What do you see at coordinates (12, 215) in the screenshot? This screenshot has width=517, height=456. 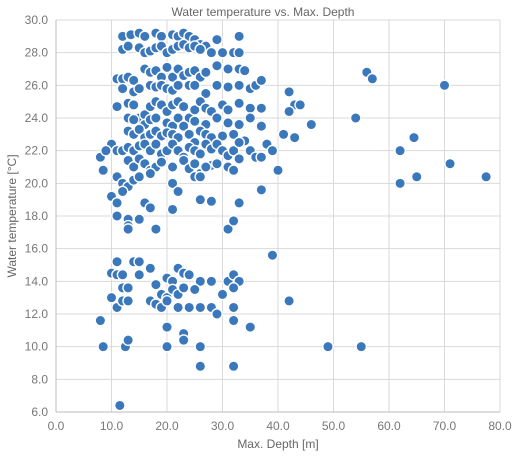 I see `y-axis-title: Water temperature [°C]` at bounding box center [12, 215].